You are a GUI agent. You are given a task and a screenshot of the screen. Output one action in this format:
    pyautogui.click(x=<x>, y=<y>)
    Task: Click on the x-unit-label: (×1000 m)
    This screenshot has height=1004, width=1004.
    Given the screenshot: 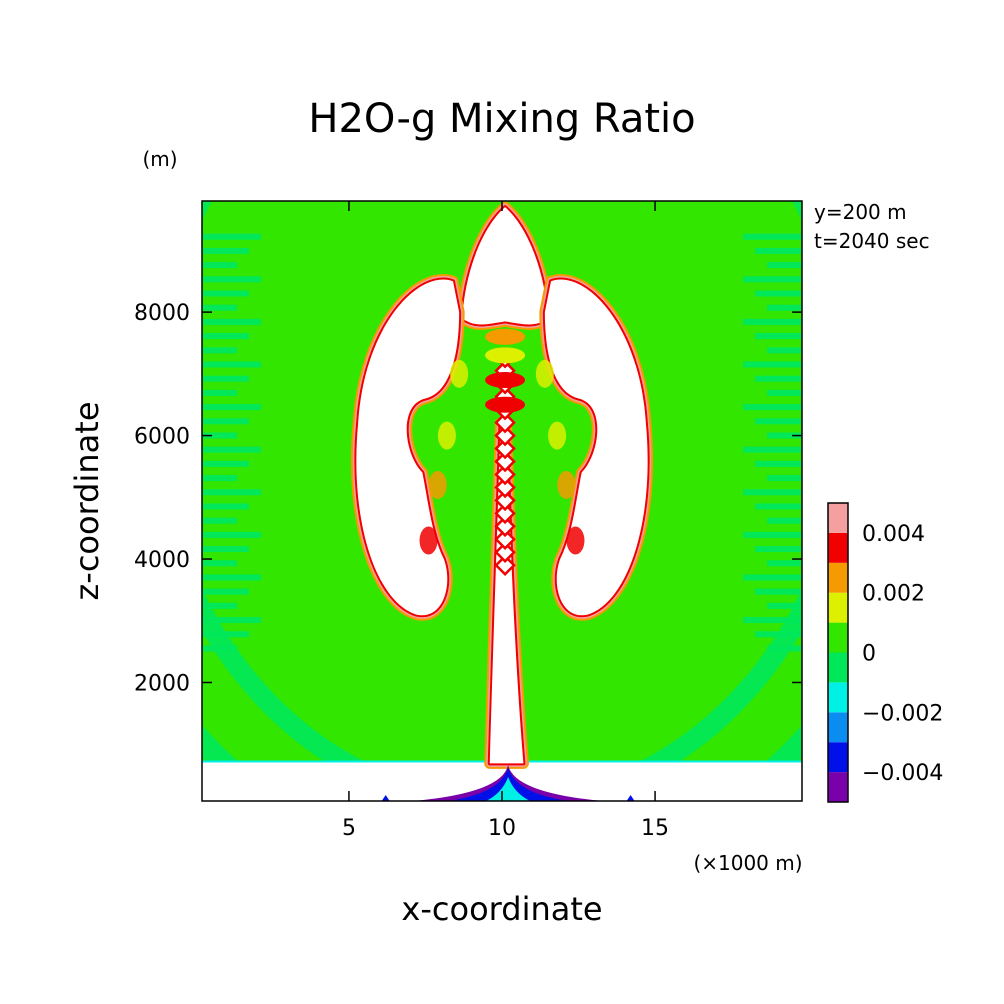 What is the action you would take?
    pyautogui.click(x=747, y=863)
    